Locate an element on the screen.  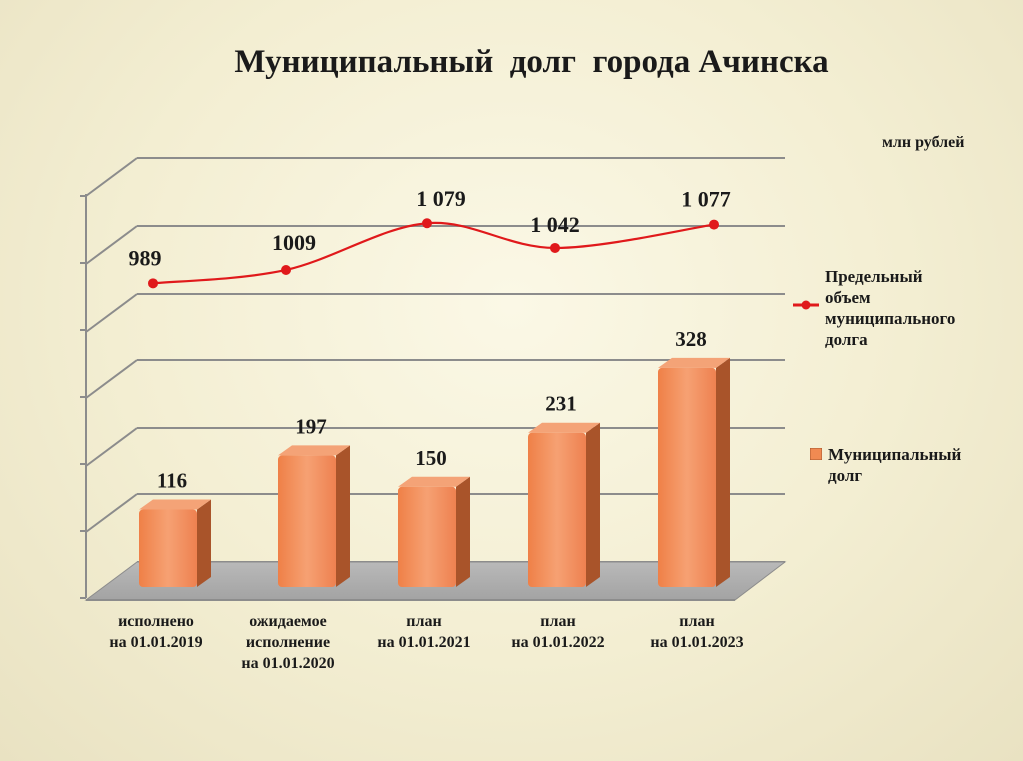
line-value-label: 989 is located at coordinates (145, 257).